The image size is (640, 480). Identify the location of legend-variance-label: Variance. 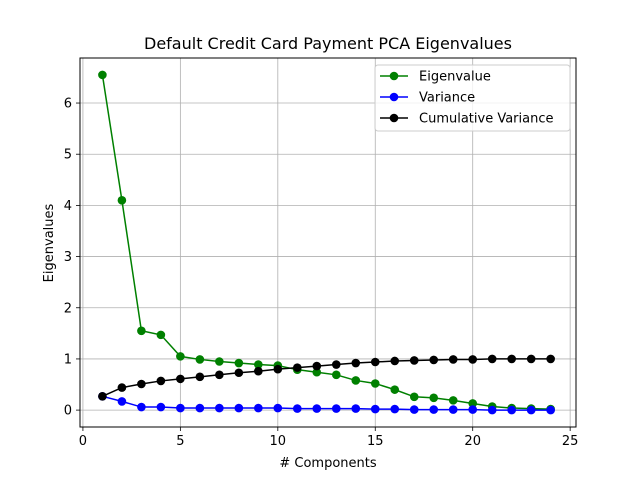
(447, 98).